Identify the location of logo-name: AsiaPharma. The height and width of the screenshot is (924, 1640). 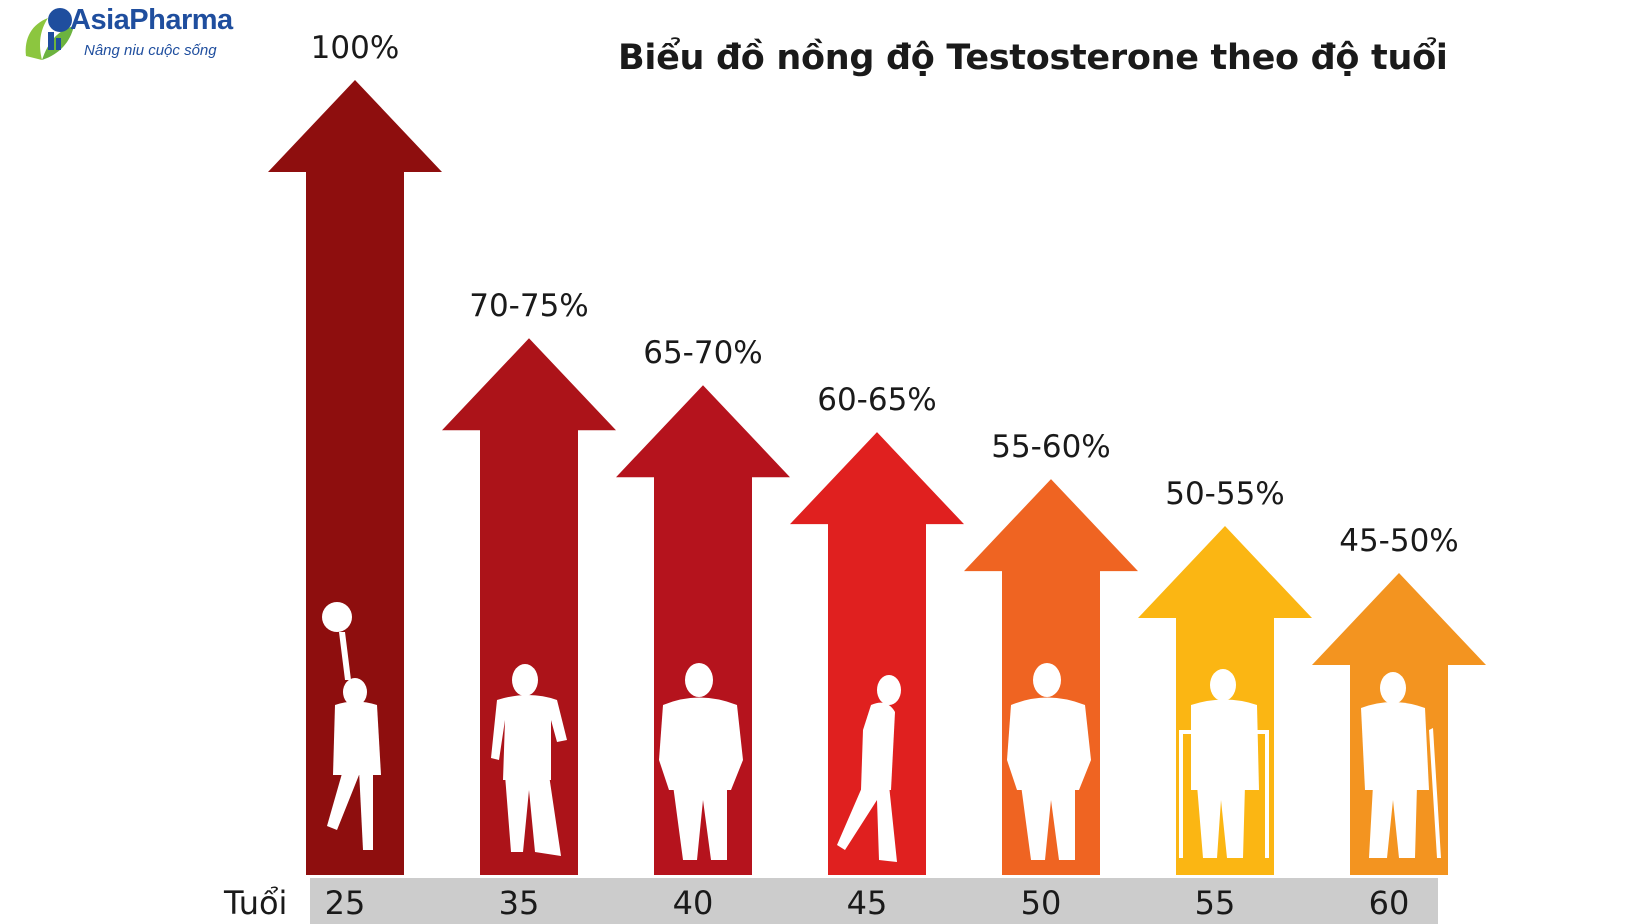
(151, 20).